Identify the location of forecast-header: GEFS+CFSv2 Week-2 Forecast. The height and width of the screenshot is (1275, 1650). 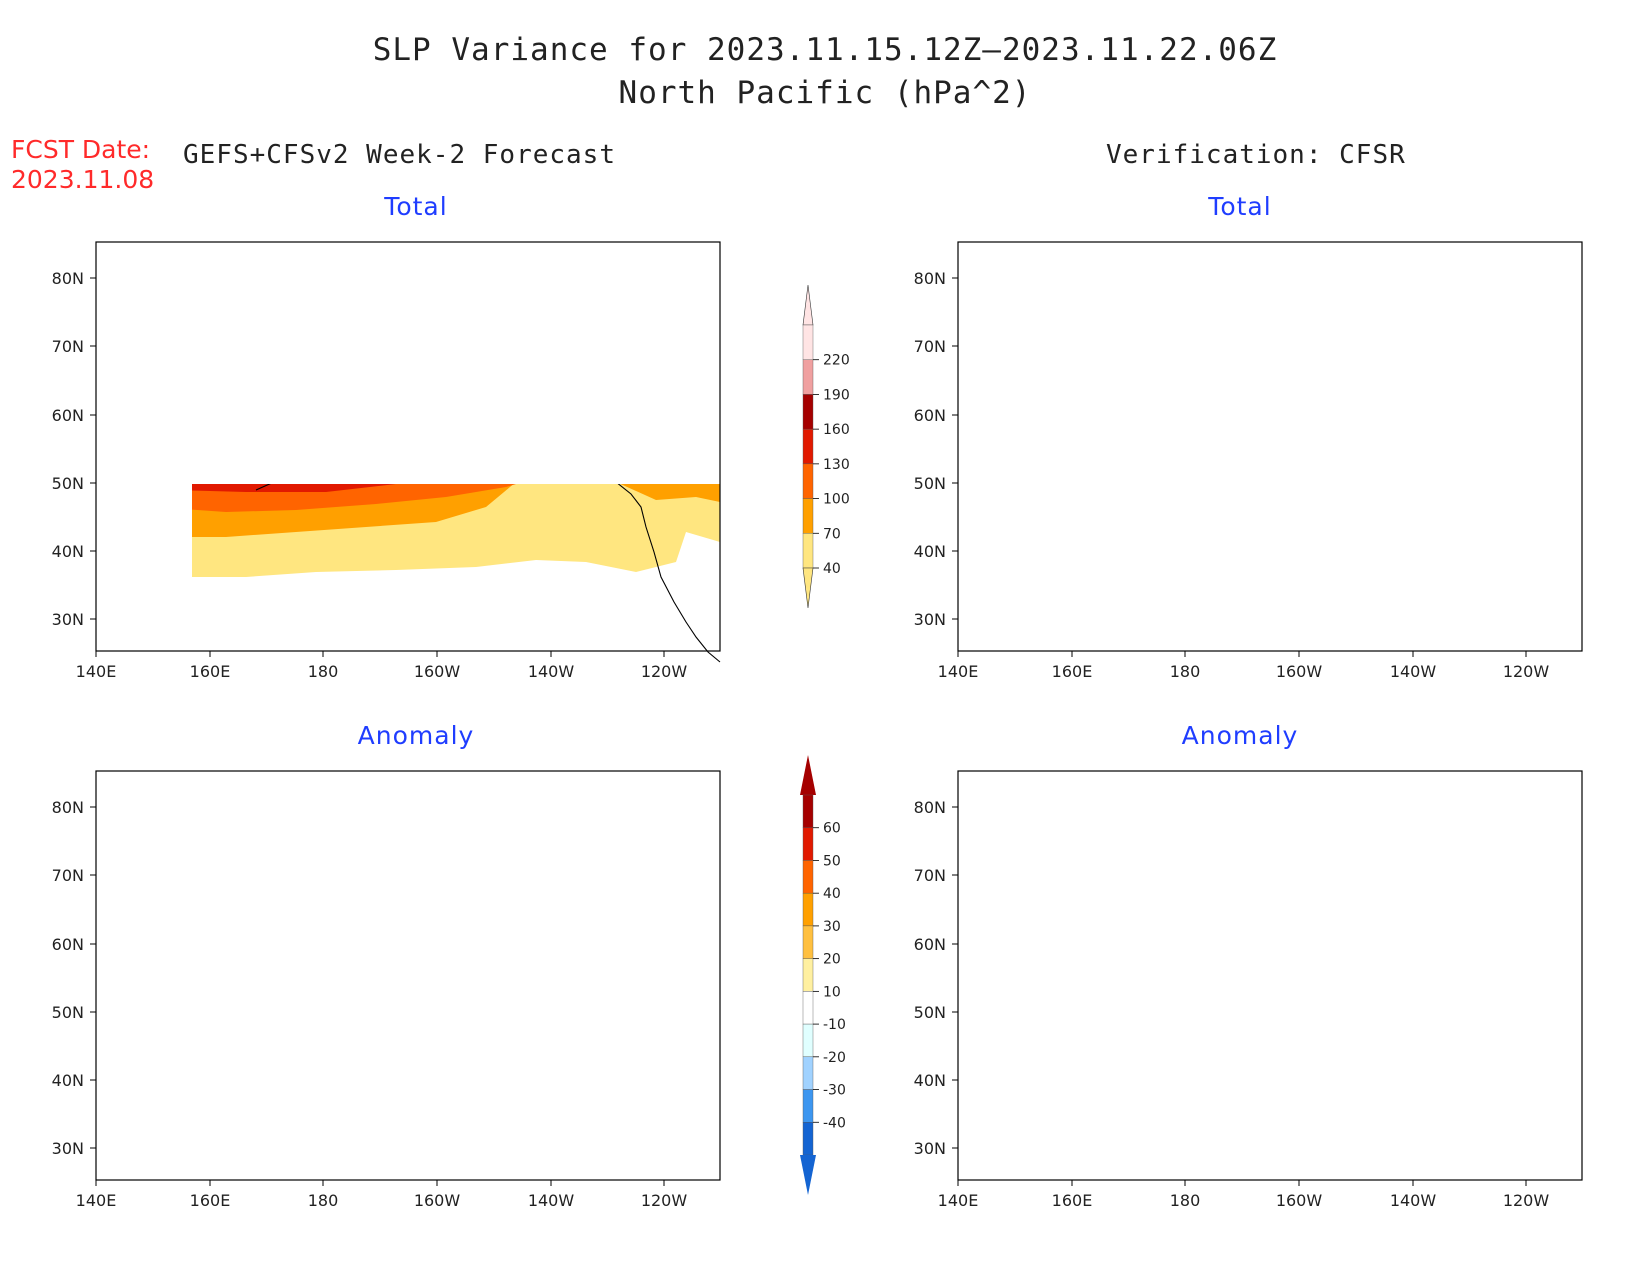
(399, 155).